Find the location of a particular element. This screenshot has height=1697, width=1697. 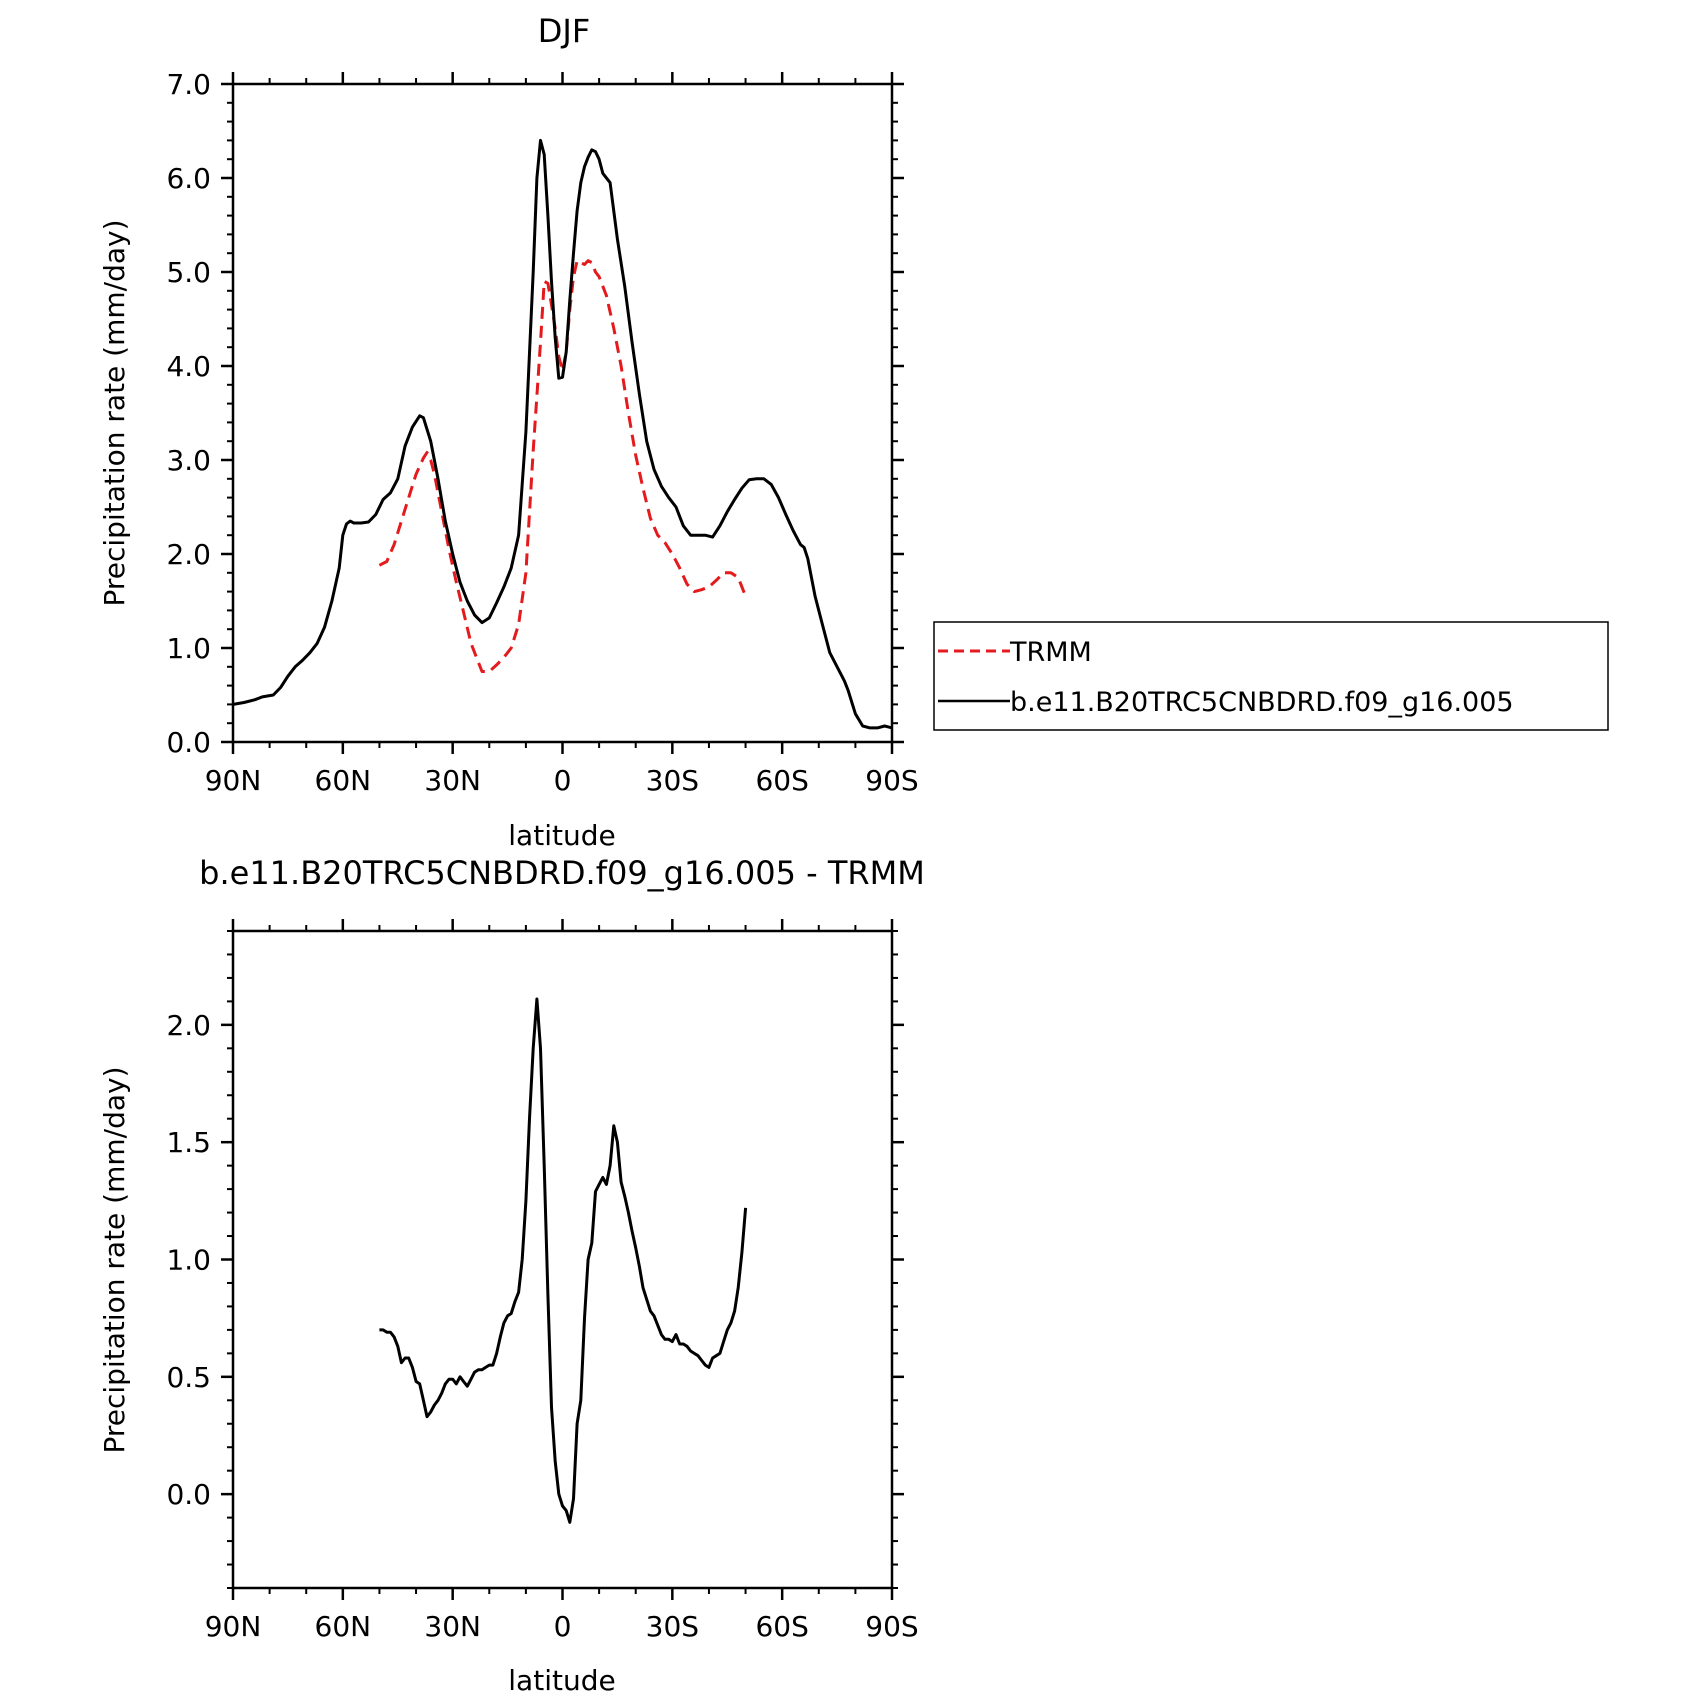

legend-box is located at coordinates (1271, 676).